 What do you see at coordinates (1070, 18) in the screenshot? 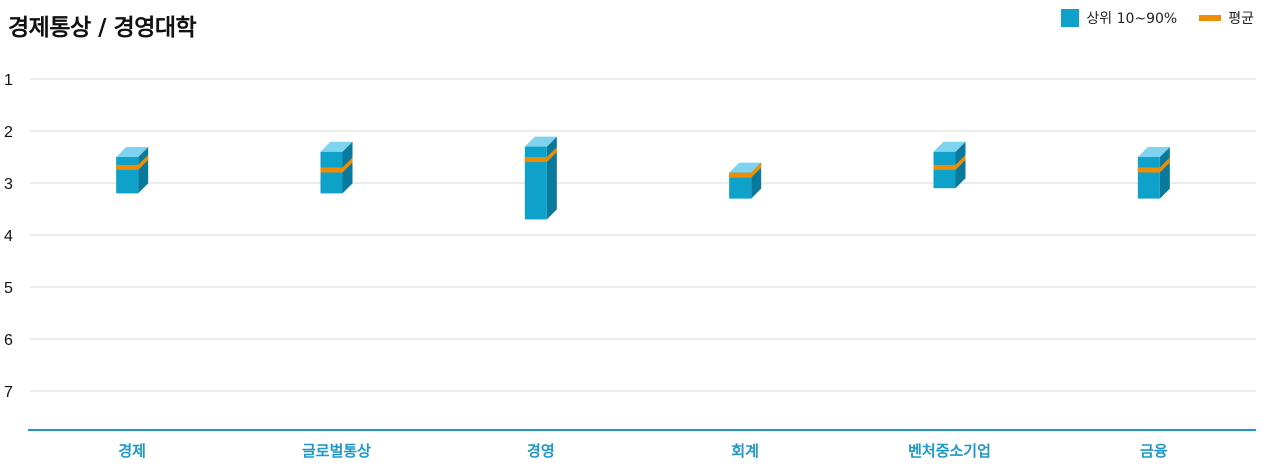
I see `legend-swatch-range` at bounding box center [1070, 18].